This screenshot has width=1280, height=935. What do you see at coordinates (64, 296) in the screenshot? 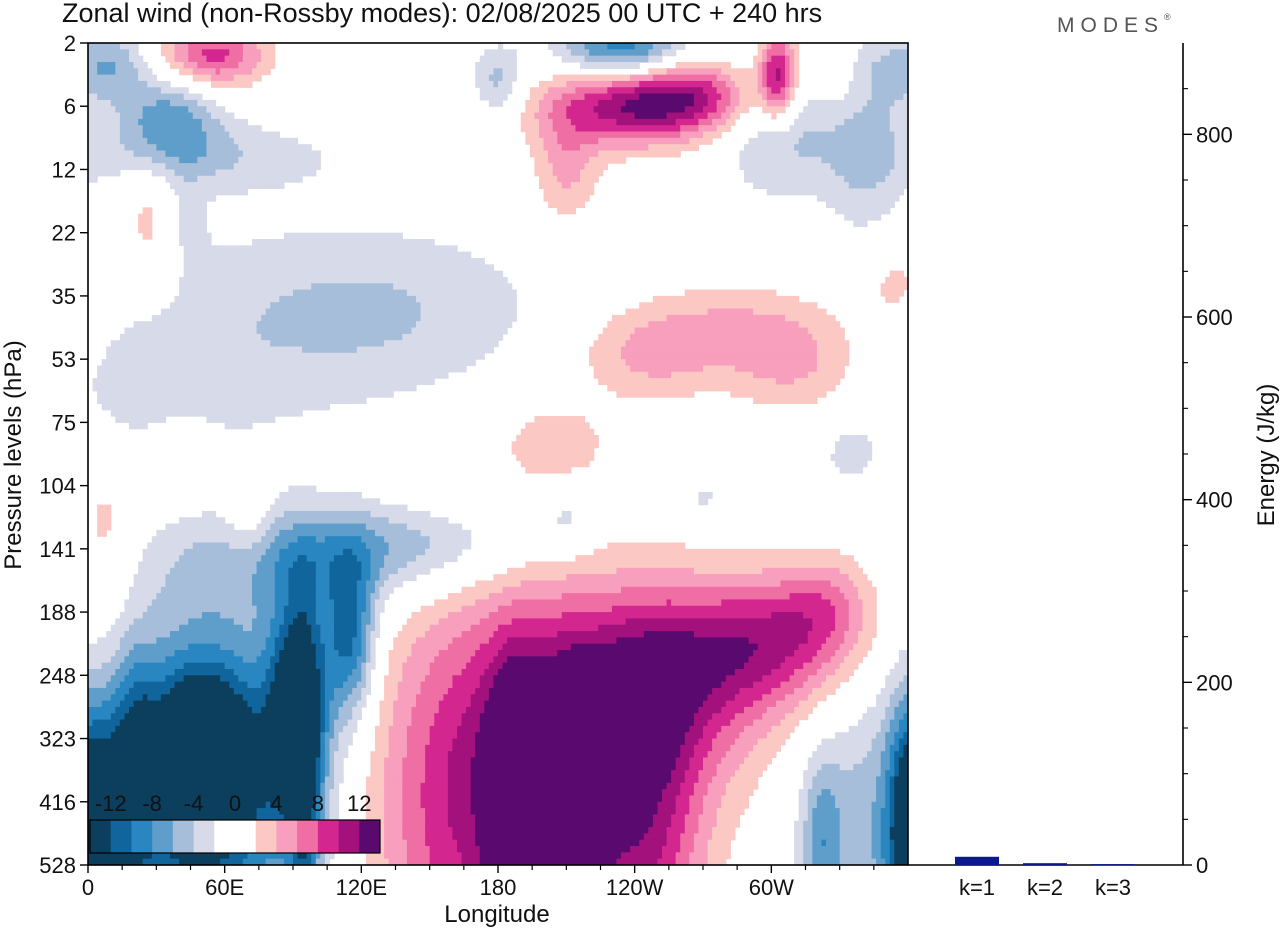
I see `y-tick-label: 35` at bounding box center [64, 296].